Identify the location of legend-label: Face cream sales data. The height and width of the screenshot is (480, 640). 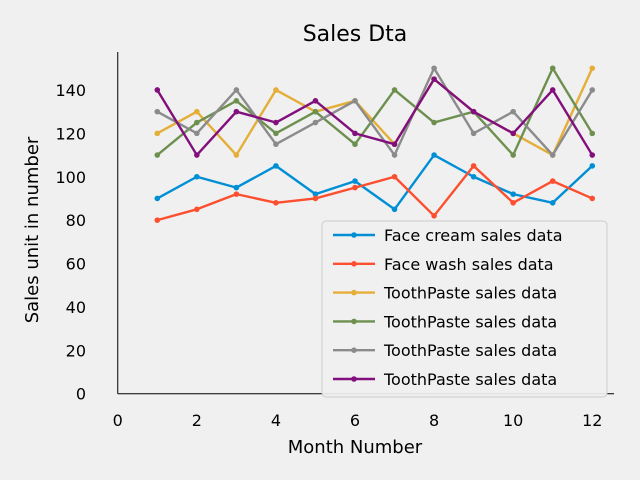
(473, 235).